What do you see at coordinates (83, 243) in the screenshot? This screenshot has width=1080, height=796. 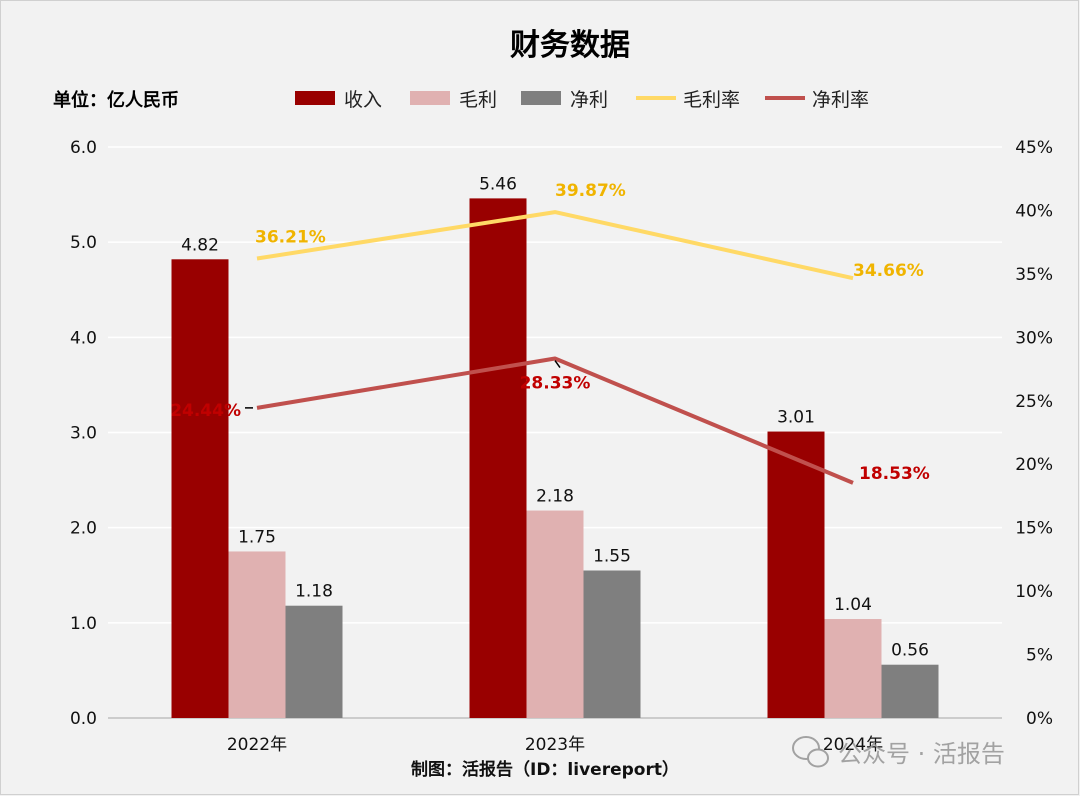 I see `left-tick-label: 5.0` at bounding box center [83, 243].